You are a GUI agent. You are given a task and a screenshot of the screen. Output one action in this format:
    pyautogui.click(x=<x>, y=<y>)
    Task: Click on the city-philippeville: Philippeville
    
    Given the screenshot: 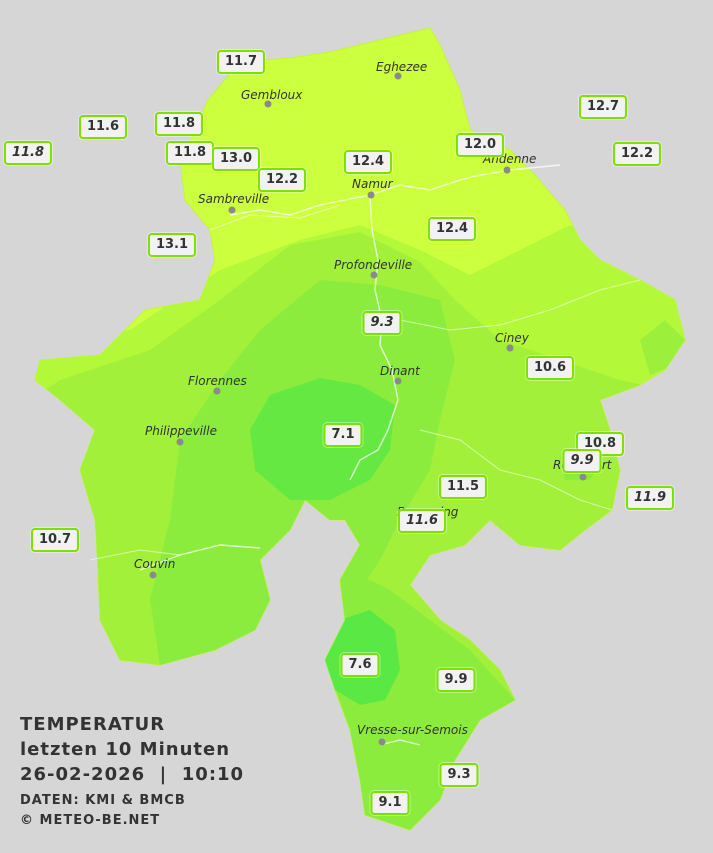 What is the action you would take?
    pyautogui.click(x=181, y=435)
    